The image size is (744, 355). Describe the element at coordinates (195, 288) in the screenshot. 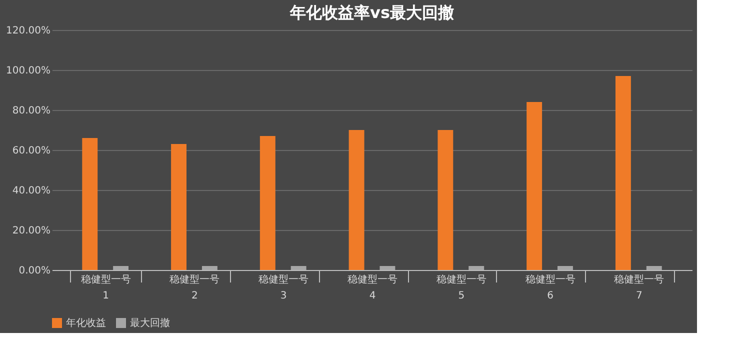

I see `x-tick-label: 稳健型一号 2` at that location.